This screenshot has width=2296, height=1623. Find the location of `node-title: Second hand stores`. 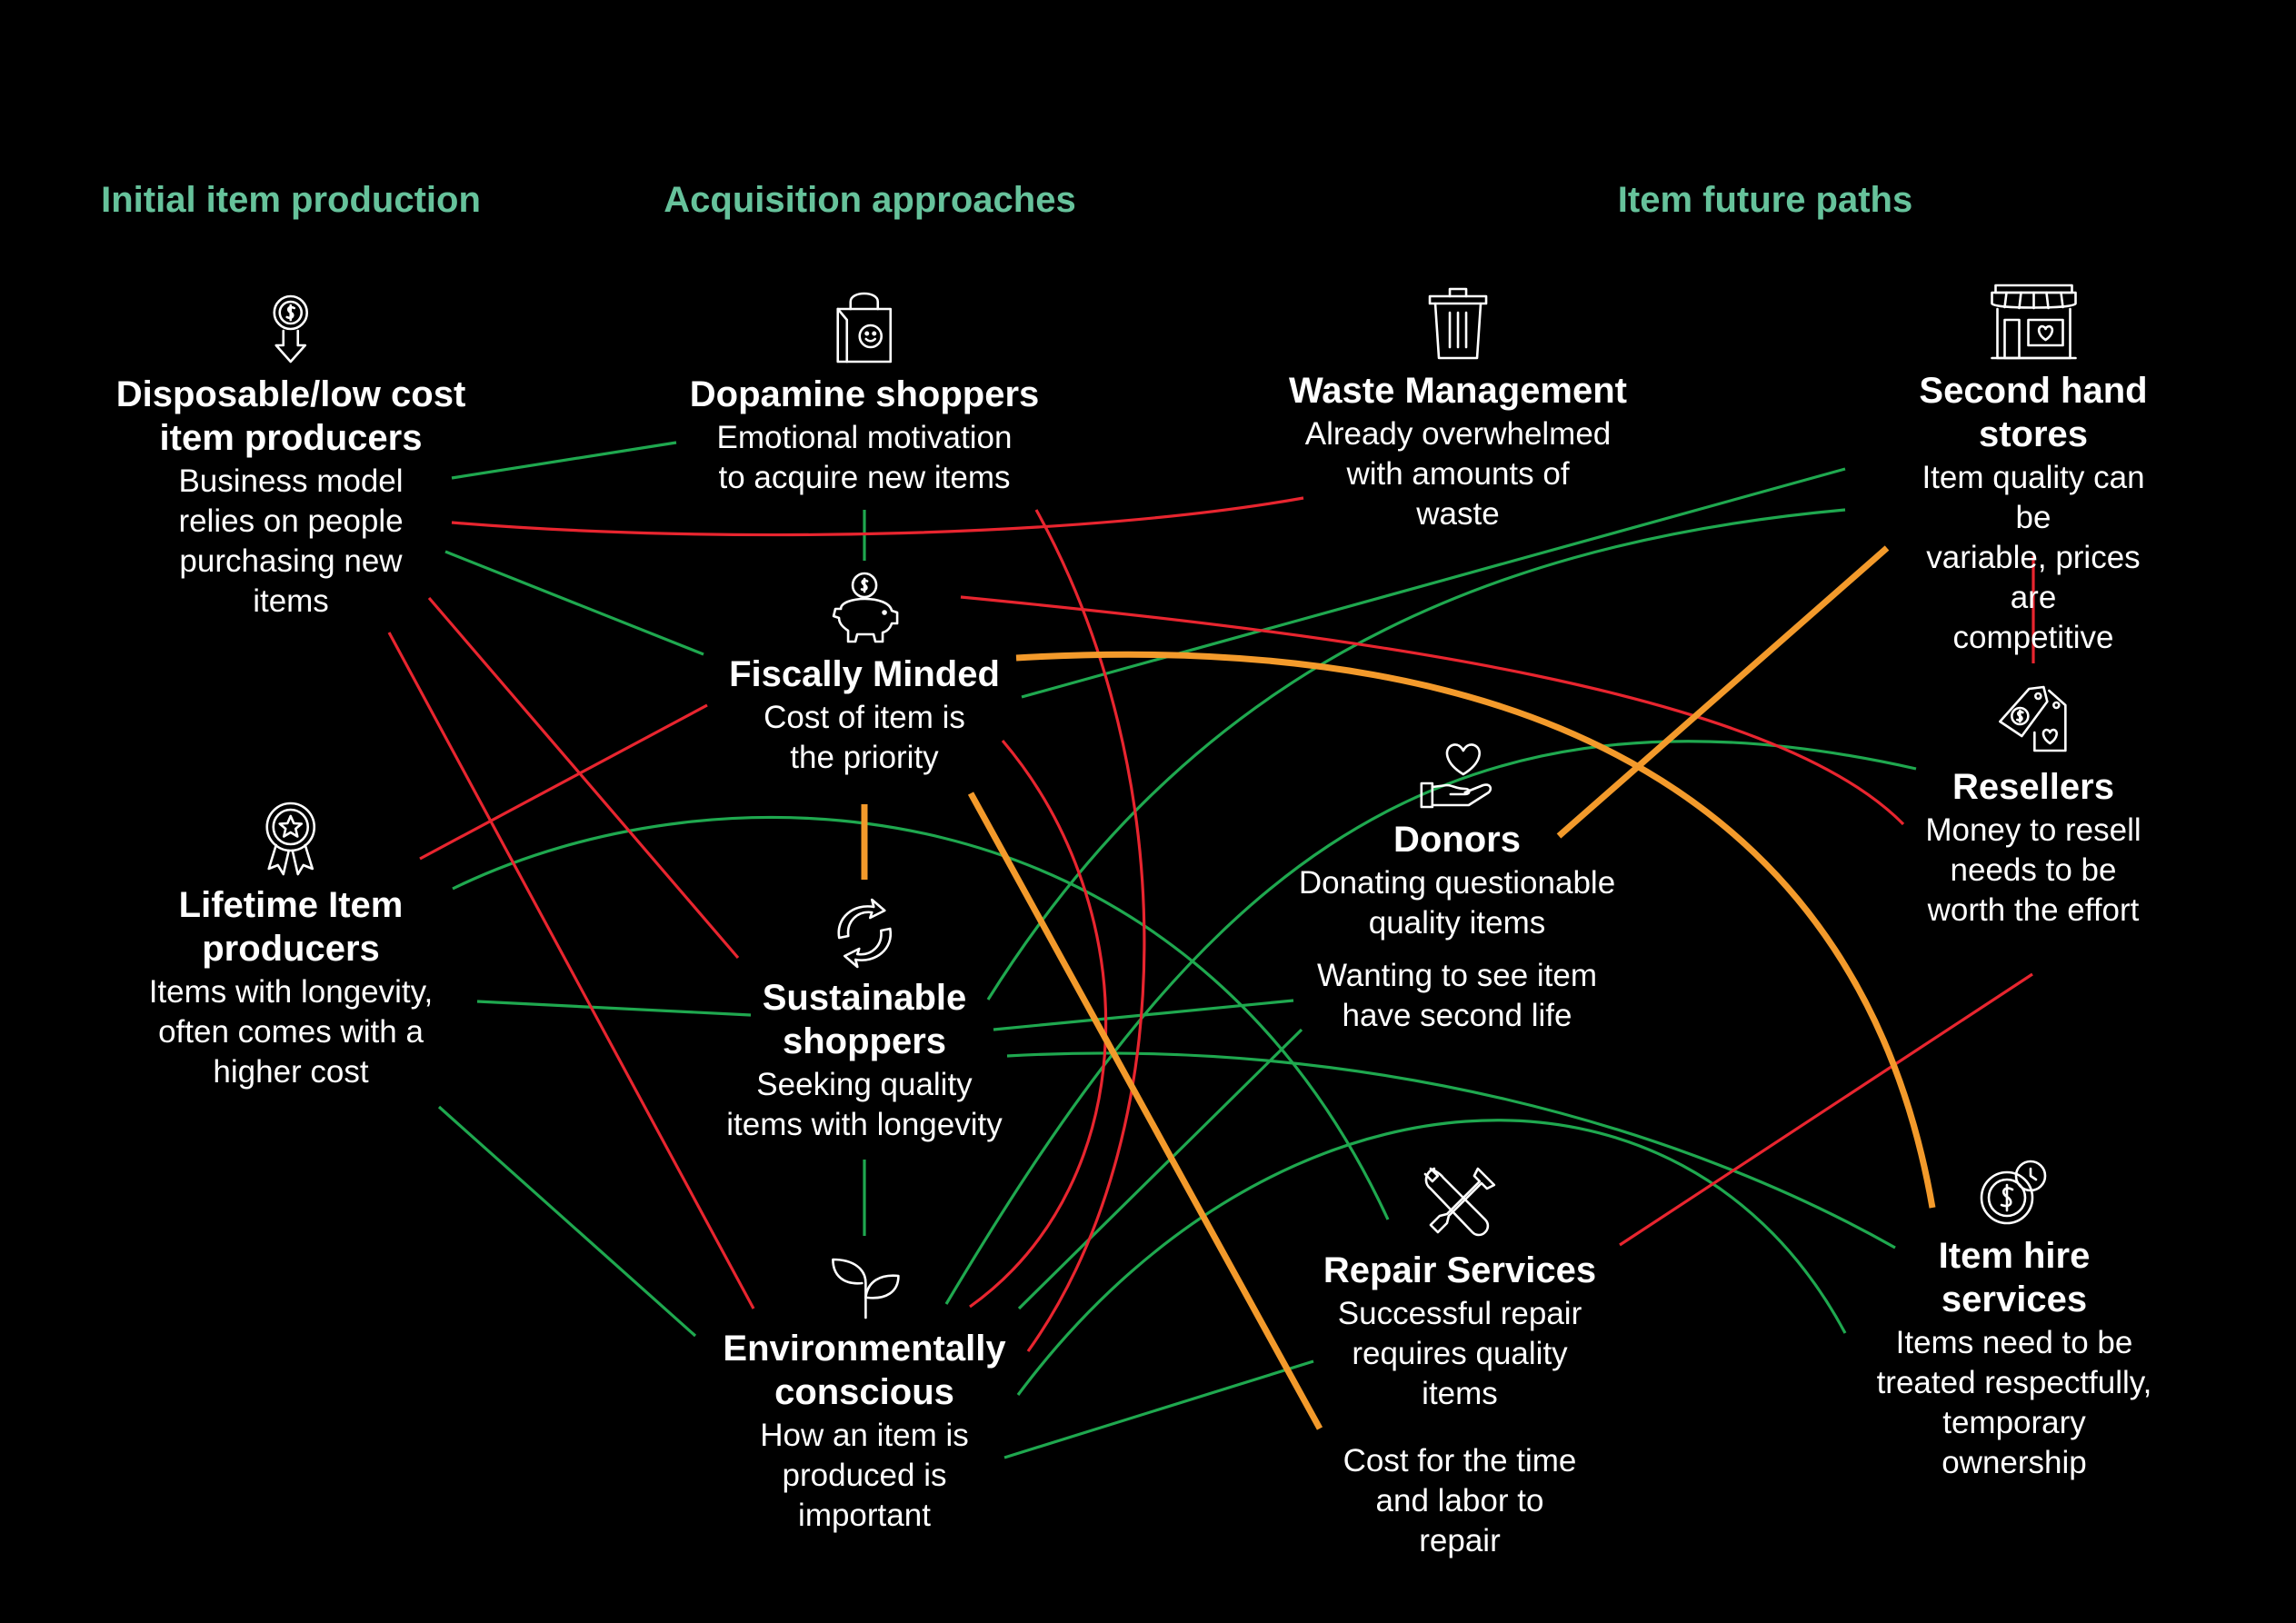

node-title: Second hand stores is located at coordinates (2033, 412).